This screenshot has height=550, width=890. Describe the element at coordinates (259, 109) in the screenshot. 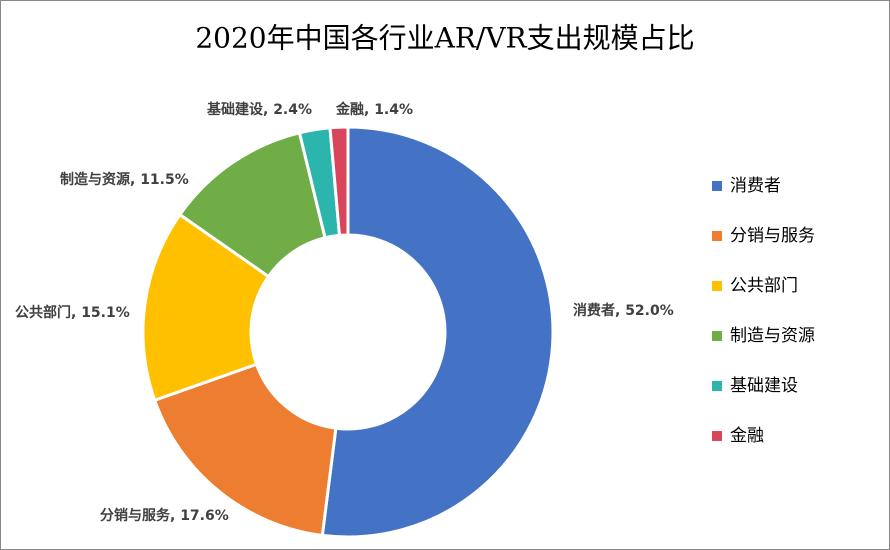

I see `data-label: 基础建设, 2.4%` at that location.